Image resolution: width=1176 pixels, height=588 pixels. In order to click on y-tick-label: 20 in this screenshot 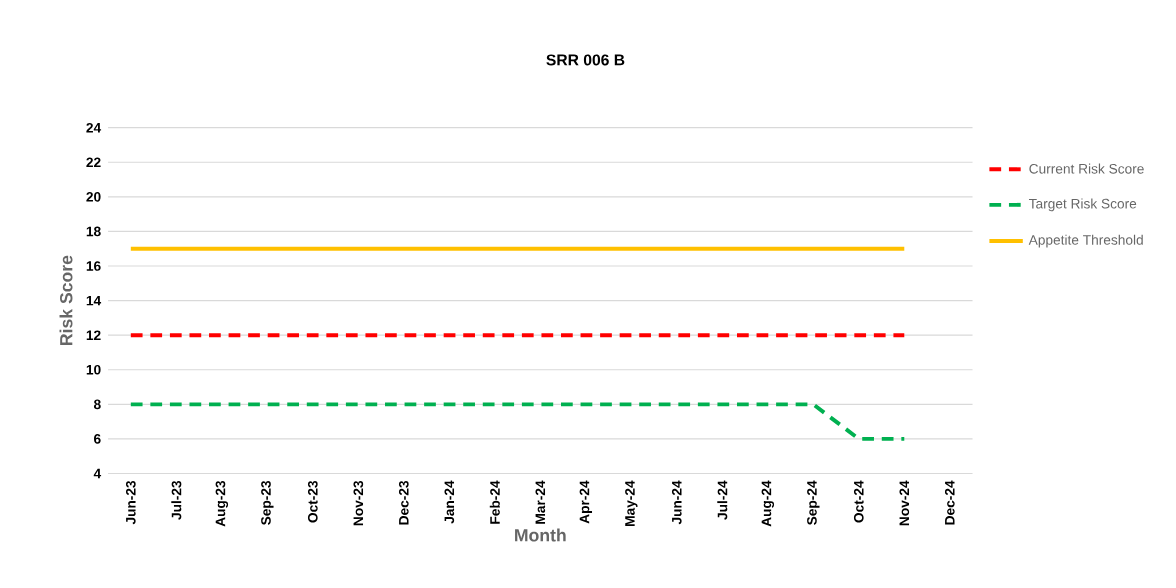, I will do `click(93, 196)`.